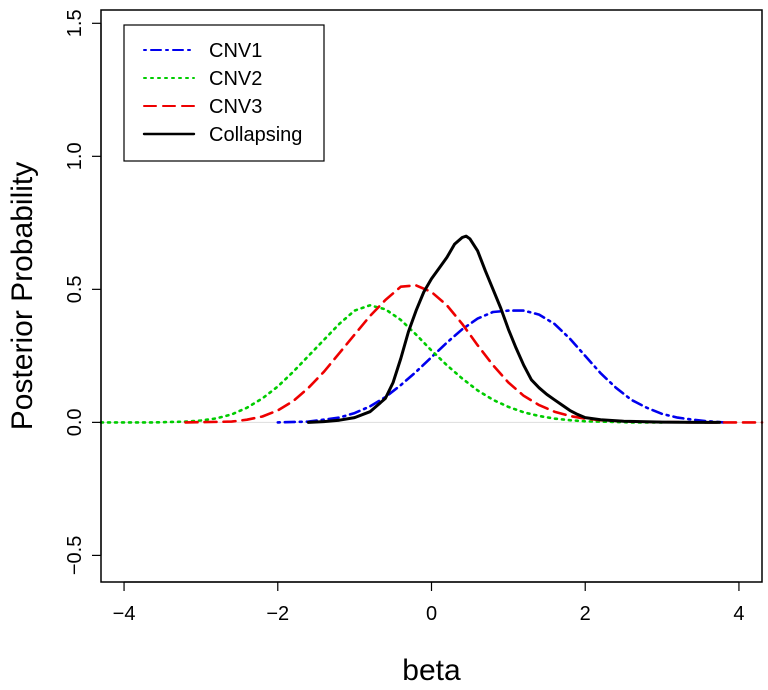 The image size is (768, 690). What do you see at coordinates (277, 614) in the screenshot?
I see `x-tick-label: −2` at bounding box center [277, 614].